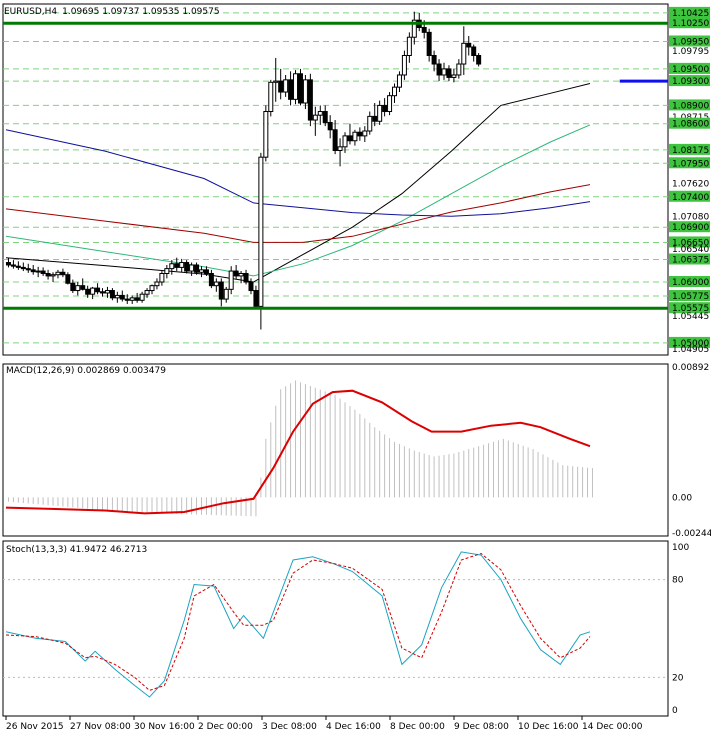 The width and height of the screenshot is (711, 738). What do you see at coordinates (690, 106) in the screenshot?
I see `price-tick-label: 1.08900` at bounding box center [690, 106].